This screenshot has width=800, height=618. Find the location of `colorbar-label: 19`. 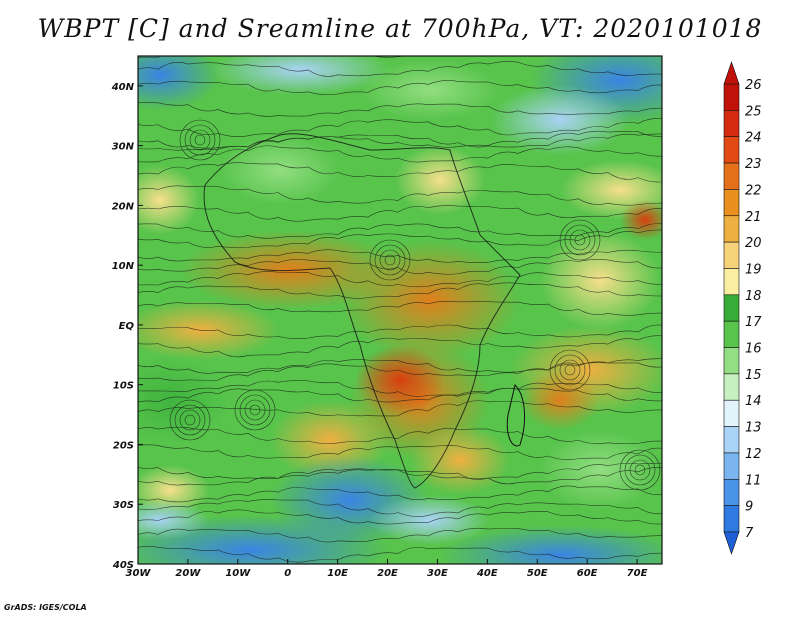

colorbar-label: 19 is located at coordinates (753, 269).